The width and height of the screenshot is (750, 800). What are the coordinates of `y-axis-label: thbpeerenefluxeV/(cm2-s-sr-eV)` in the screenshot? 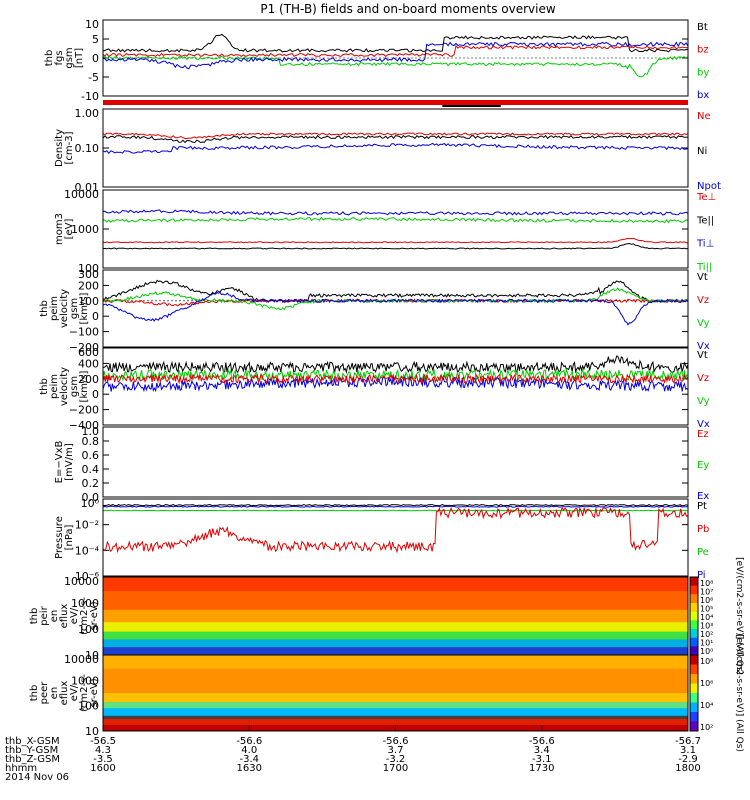 It's located at (64, 693).